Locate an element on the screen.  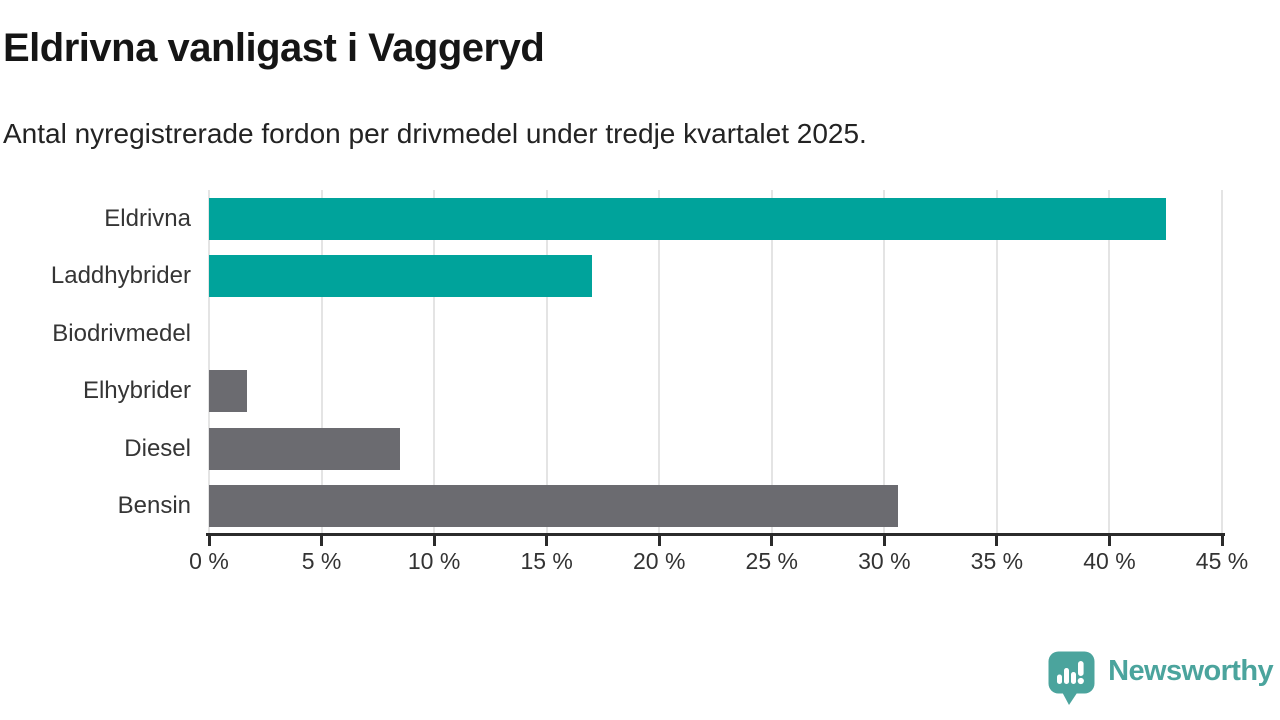
x-axis-tick-label: 0 % is located at coordinates (209, 561).